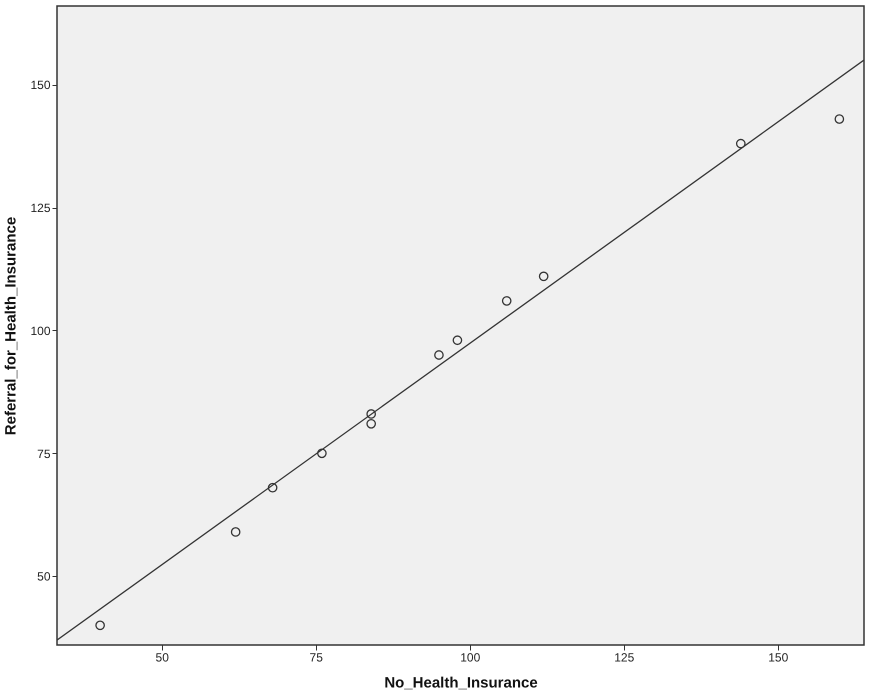 The image size is (870, 698). Describe the element at coordinates (11, 326) in the screenshot. I see `y-axis-title: Referral_for_Health_Insurance` at that location.